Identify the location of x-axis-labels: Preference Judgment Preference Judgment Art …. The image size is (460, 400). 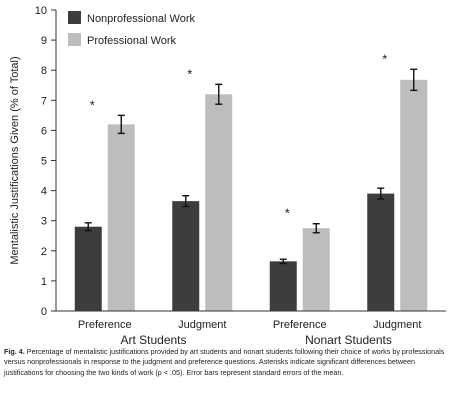
(250, 332).